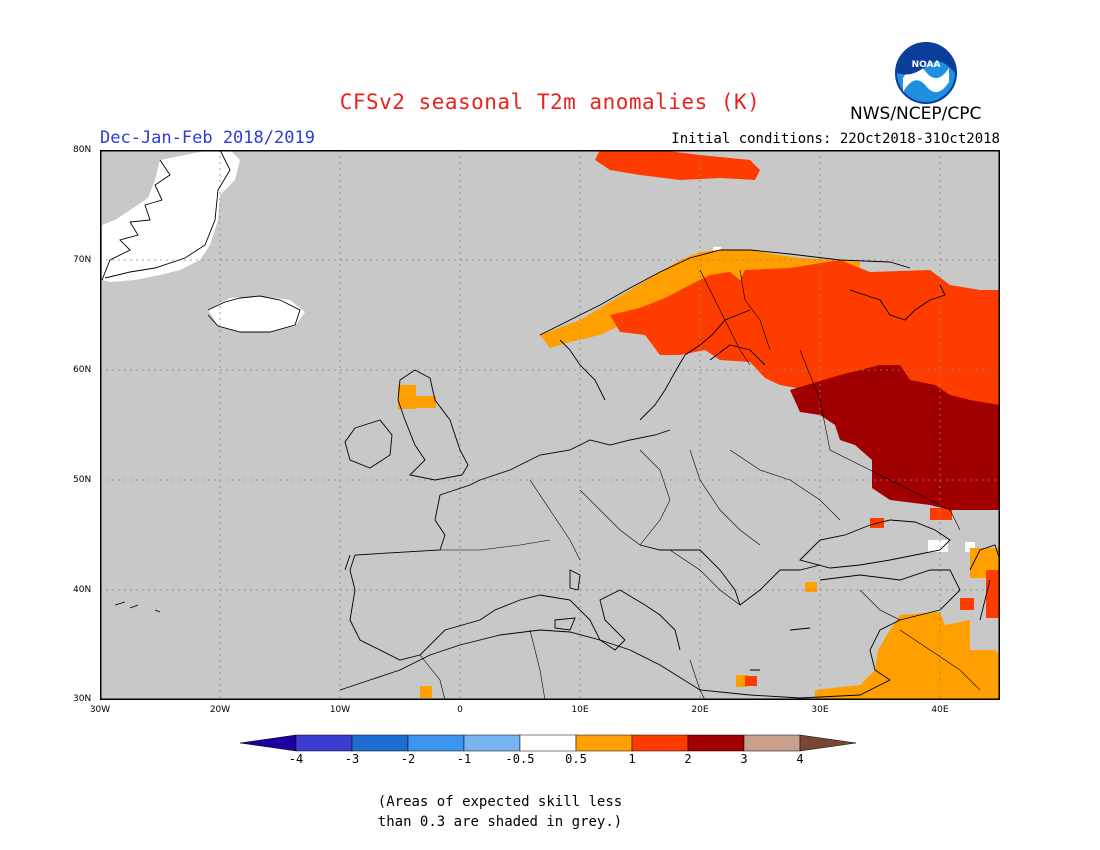  Describe the element at coordinates (970, 547) in the screenshot. I see `caspian-white` at that location.